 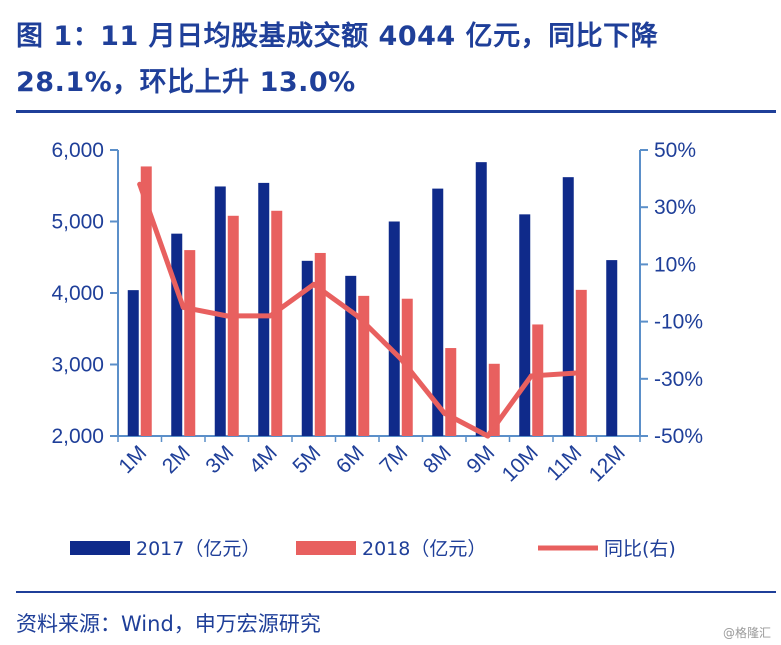 I want to click on x-label-4M: 4M, so click(x=263, y=459).